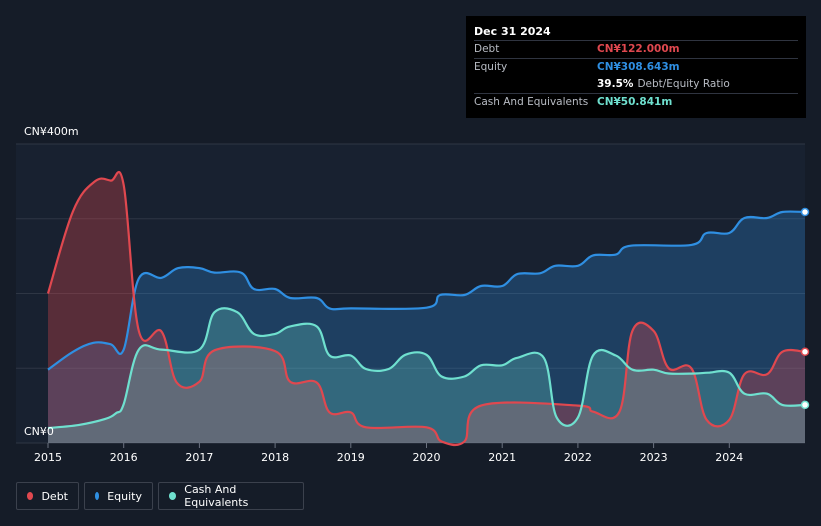 Image resolution: width=821 pixels, height=526 pixels. I want to click on tooltip-ratio-label: Debt/Equity Ratio, so click(683, 84).